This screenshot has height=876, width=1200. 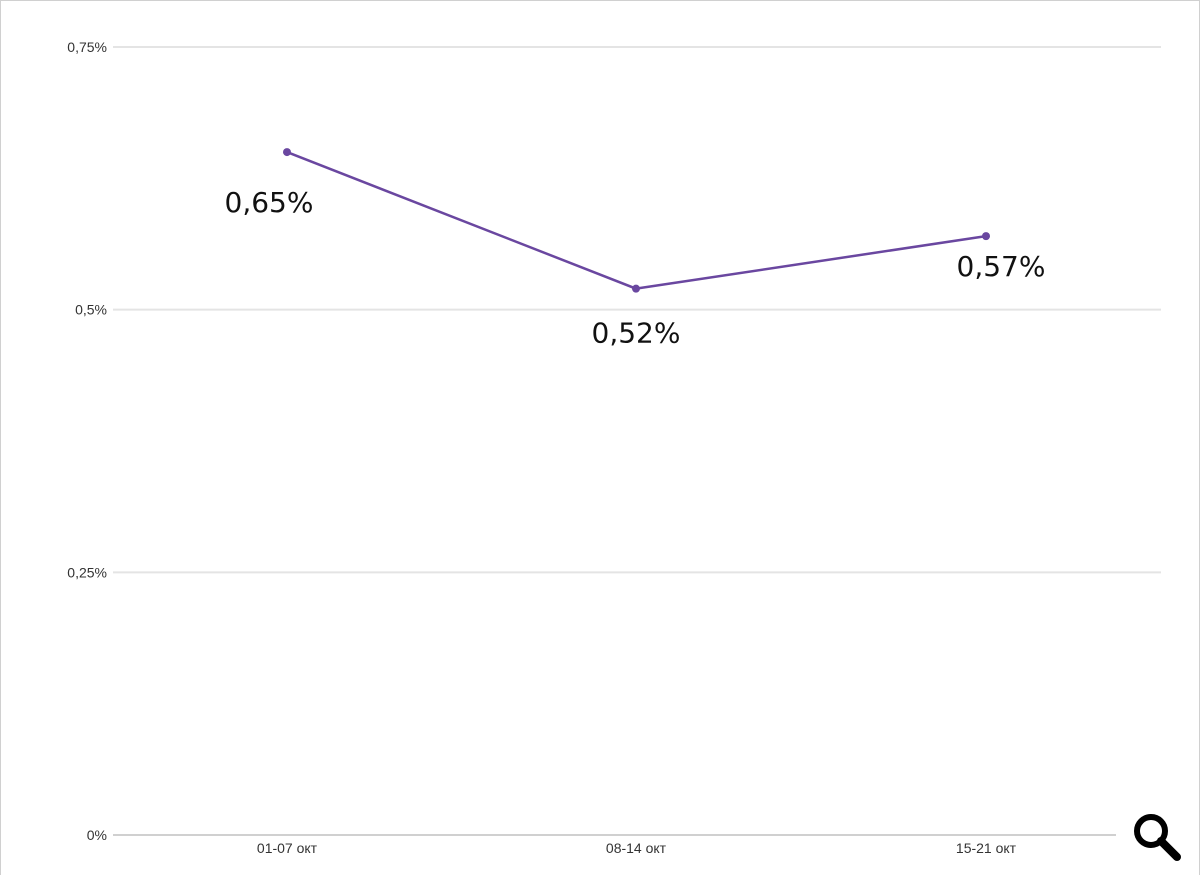 What do you see at coordinates (97, 835) in the screenshot?
I see `y-tick-label: 0%` at bounding box center [97, 835].